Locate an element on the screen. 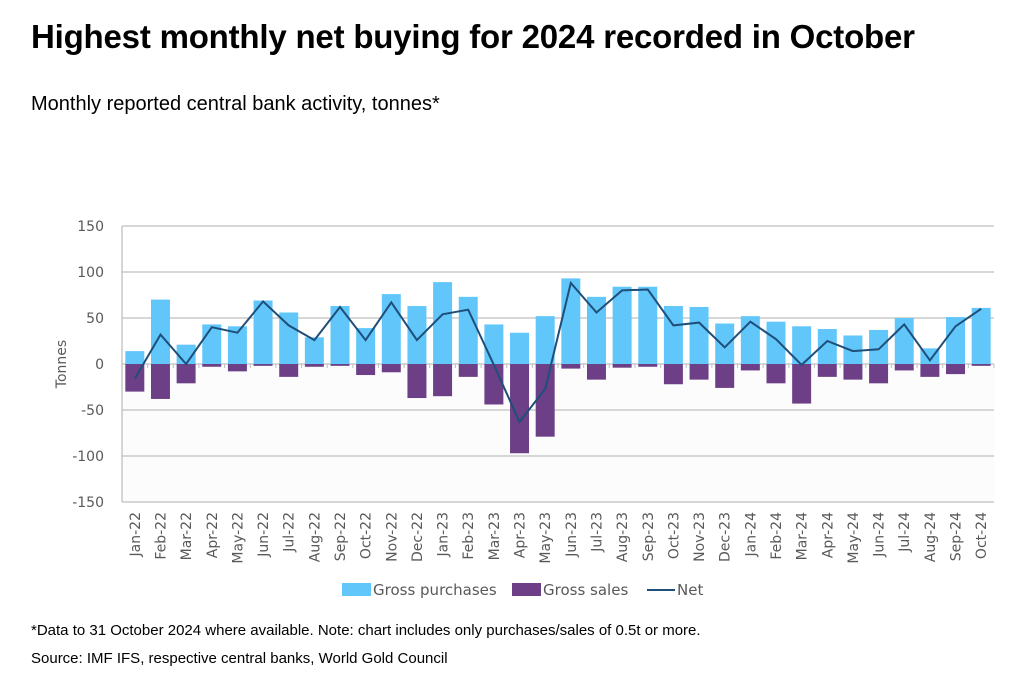  x-tick-label: Feb-22 is located at coordinates (162, 536).